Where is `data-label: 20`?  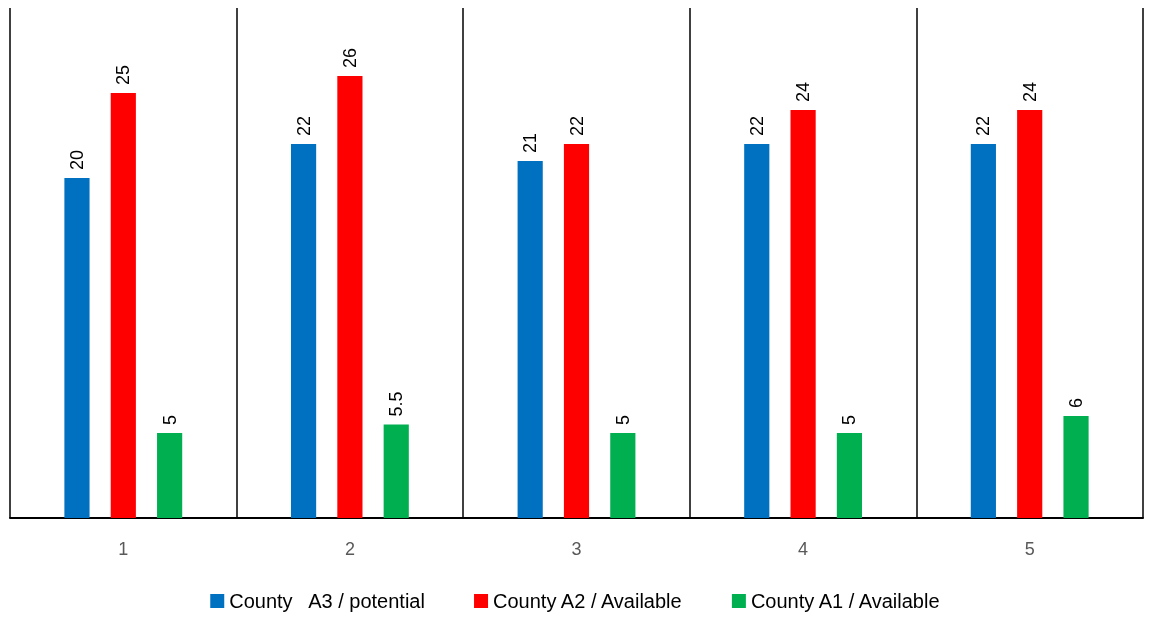
data-label: 20 is located at coordinates (76, 159).